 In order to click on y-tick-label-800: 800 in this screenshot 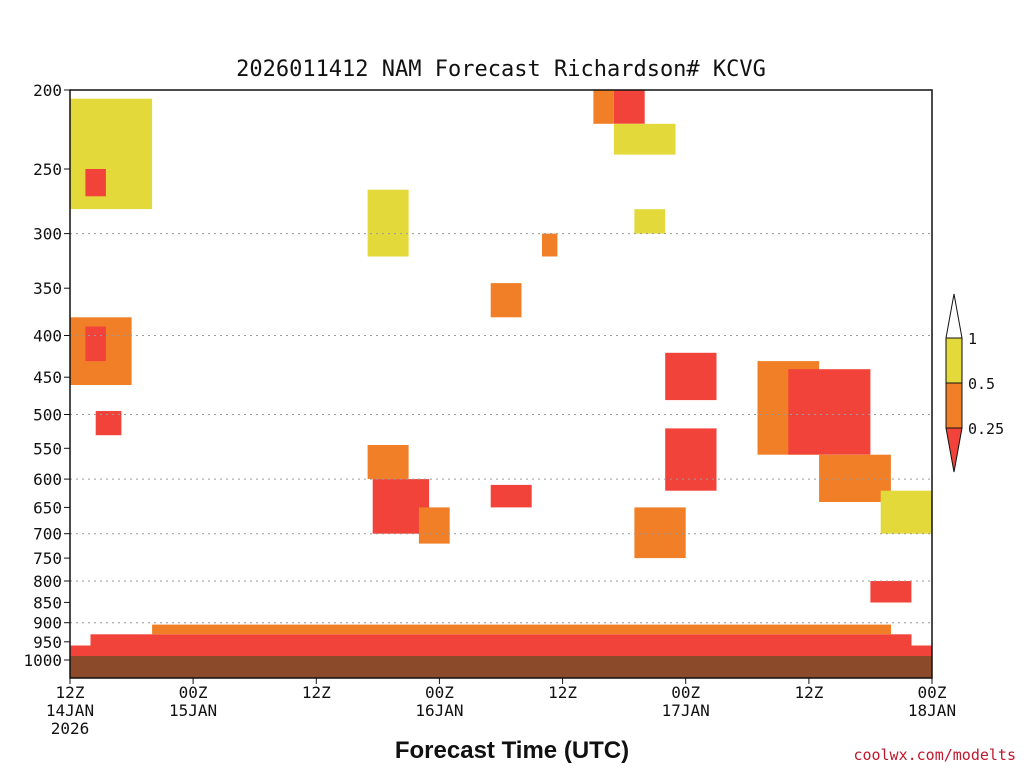, I will do `click(47, 581)`.